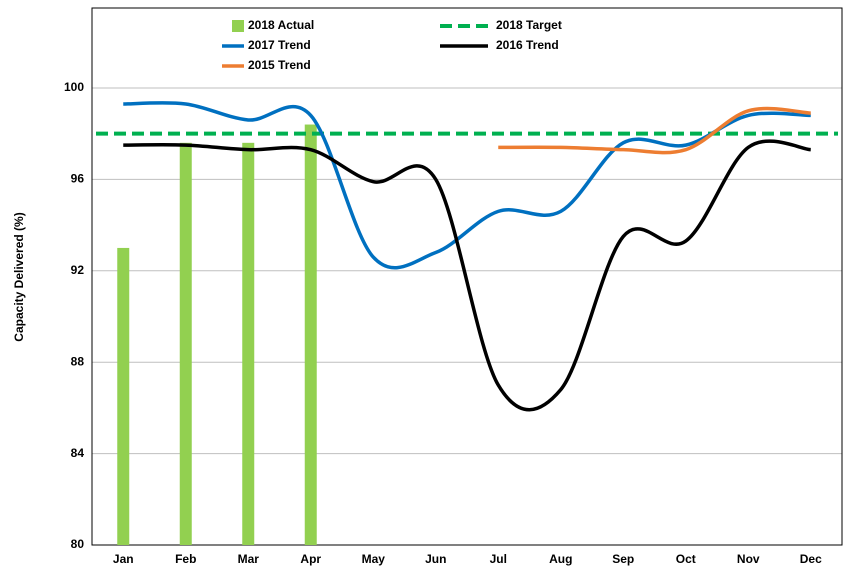  I want to click on x-tick-label: Oct, so click(686, 559).